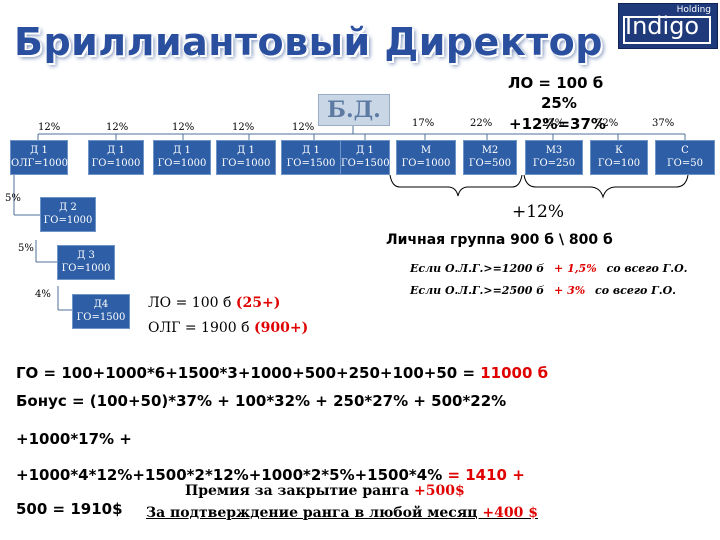 The image size is (720, 540). What do you see at coordinates (314, 513) in the screenshot?
I see `premium-text: За подтверждение ранга в любой месяц` at bounding box center [314, 513].